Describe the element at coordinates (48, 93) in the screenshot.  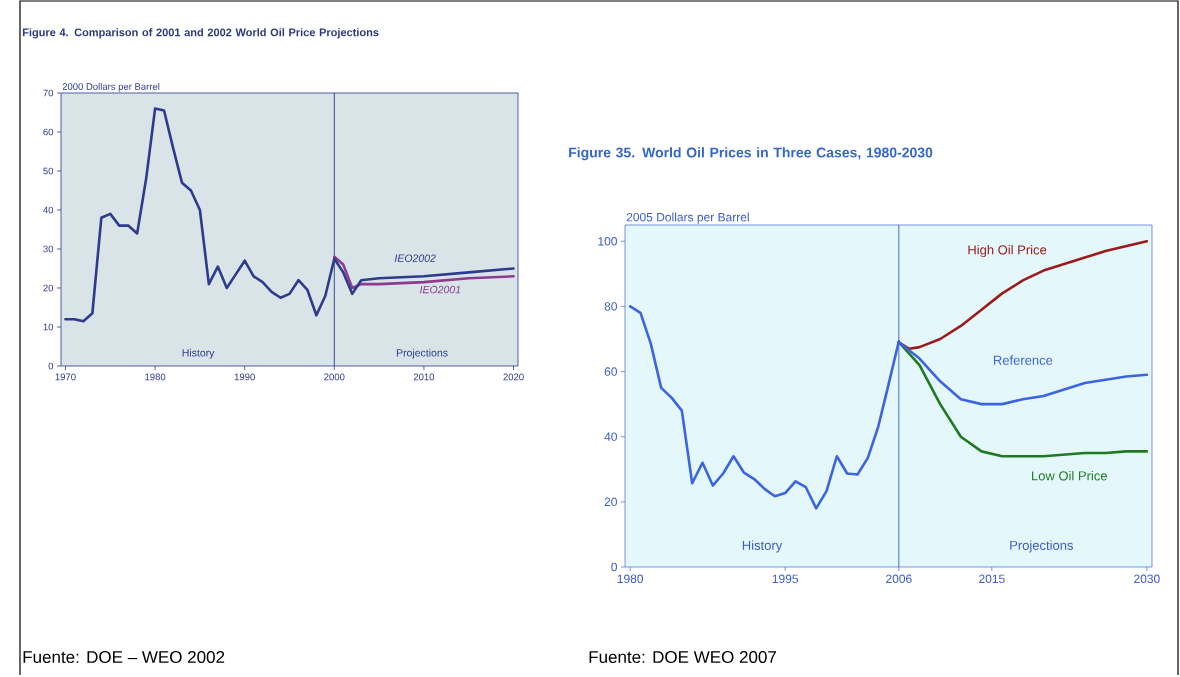
I see `y-tick-label: 70` at that location.